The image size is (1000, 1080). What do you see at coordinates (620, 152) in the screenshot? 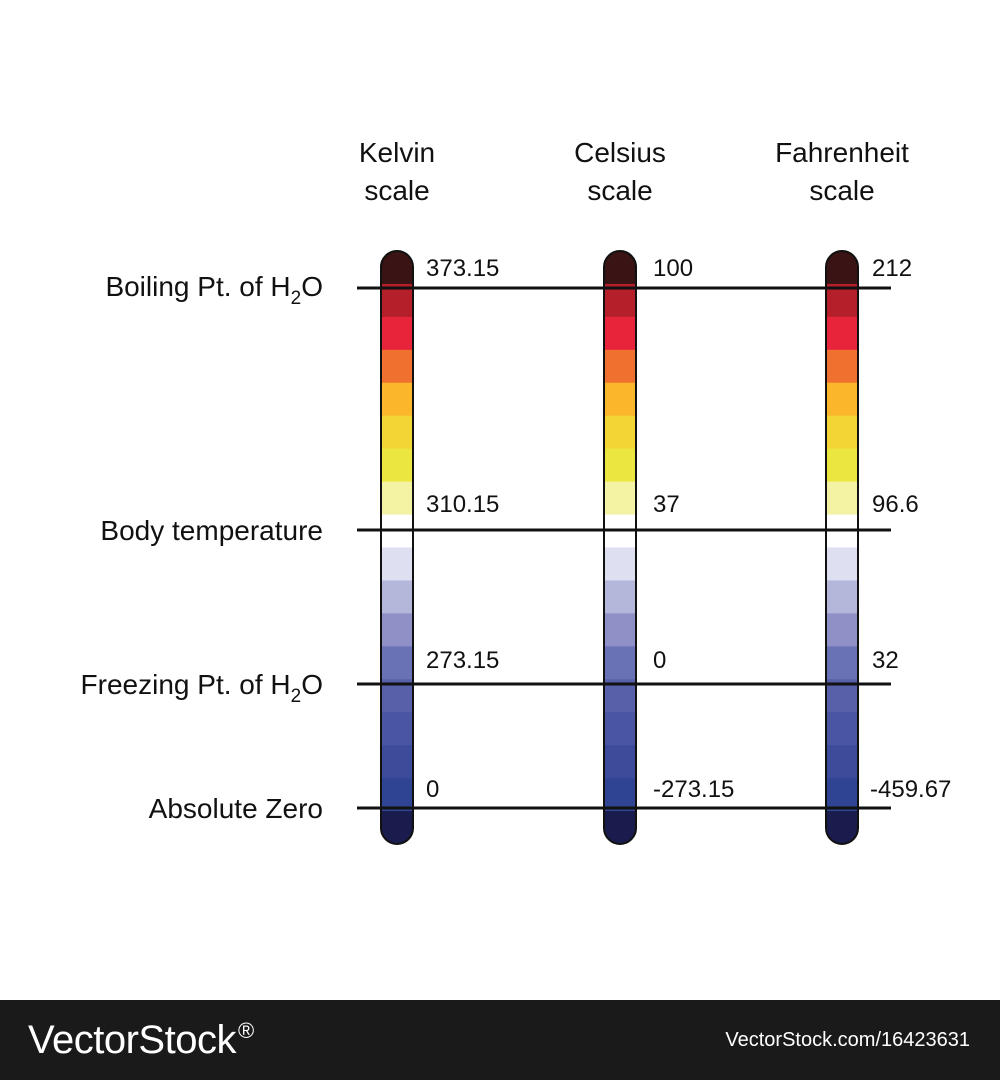
I see `celsius-title-line1: Celsius` at bounding box center [620, 152].